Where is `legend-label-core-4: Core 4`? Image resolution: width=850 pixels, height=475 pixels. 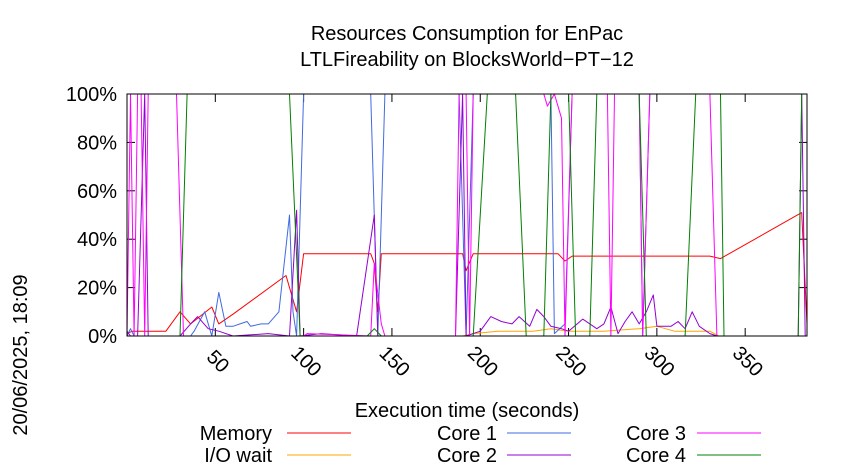 legend-label-core-4: Core 4 is located at coordinates (656, 456).